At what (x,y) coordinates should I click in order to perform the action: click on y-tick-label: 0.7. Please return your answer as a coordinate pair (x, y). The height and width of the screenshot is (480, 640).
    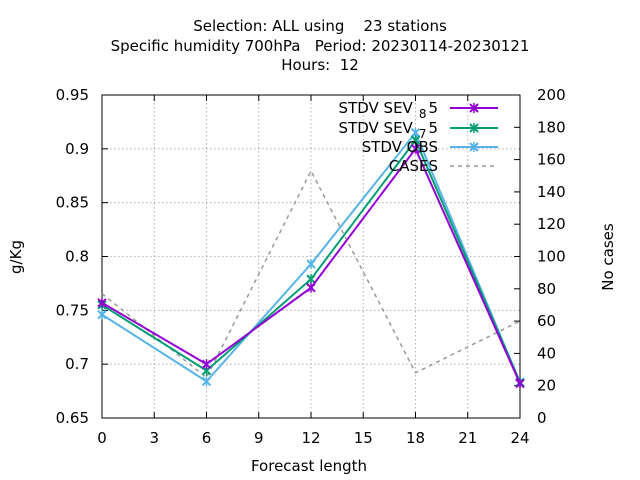
    Looking at the image, I should click on (77, 364).